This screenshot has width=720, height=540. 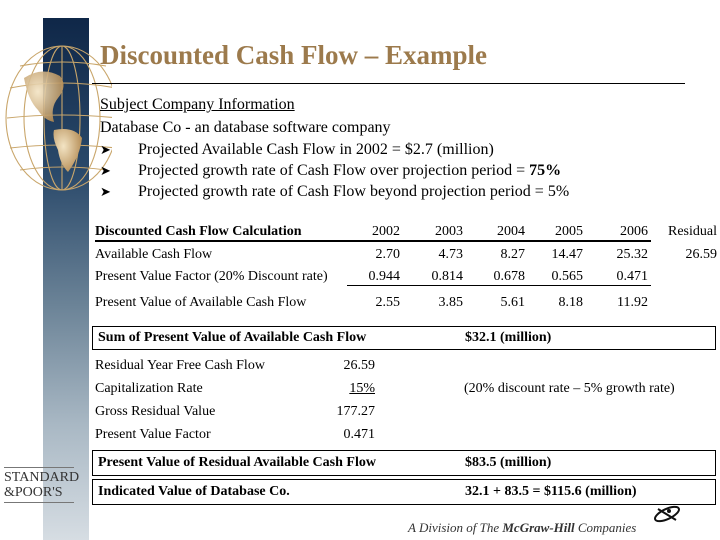 I want to click on indicated-value-label: Indicated Value of Database Co., so click(x=194, y=491).